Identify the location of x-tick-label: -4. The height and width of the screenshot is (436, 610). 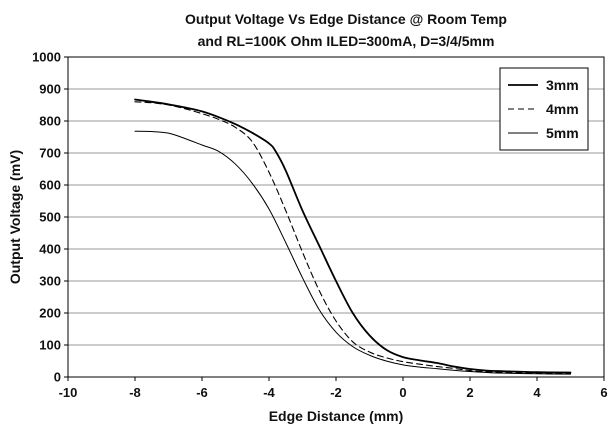
(269, 392).